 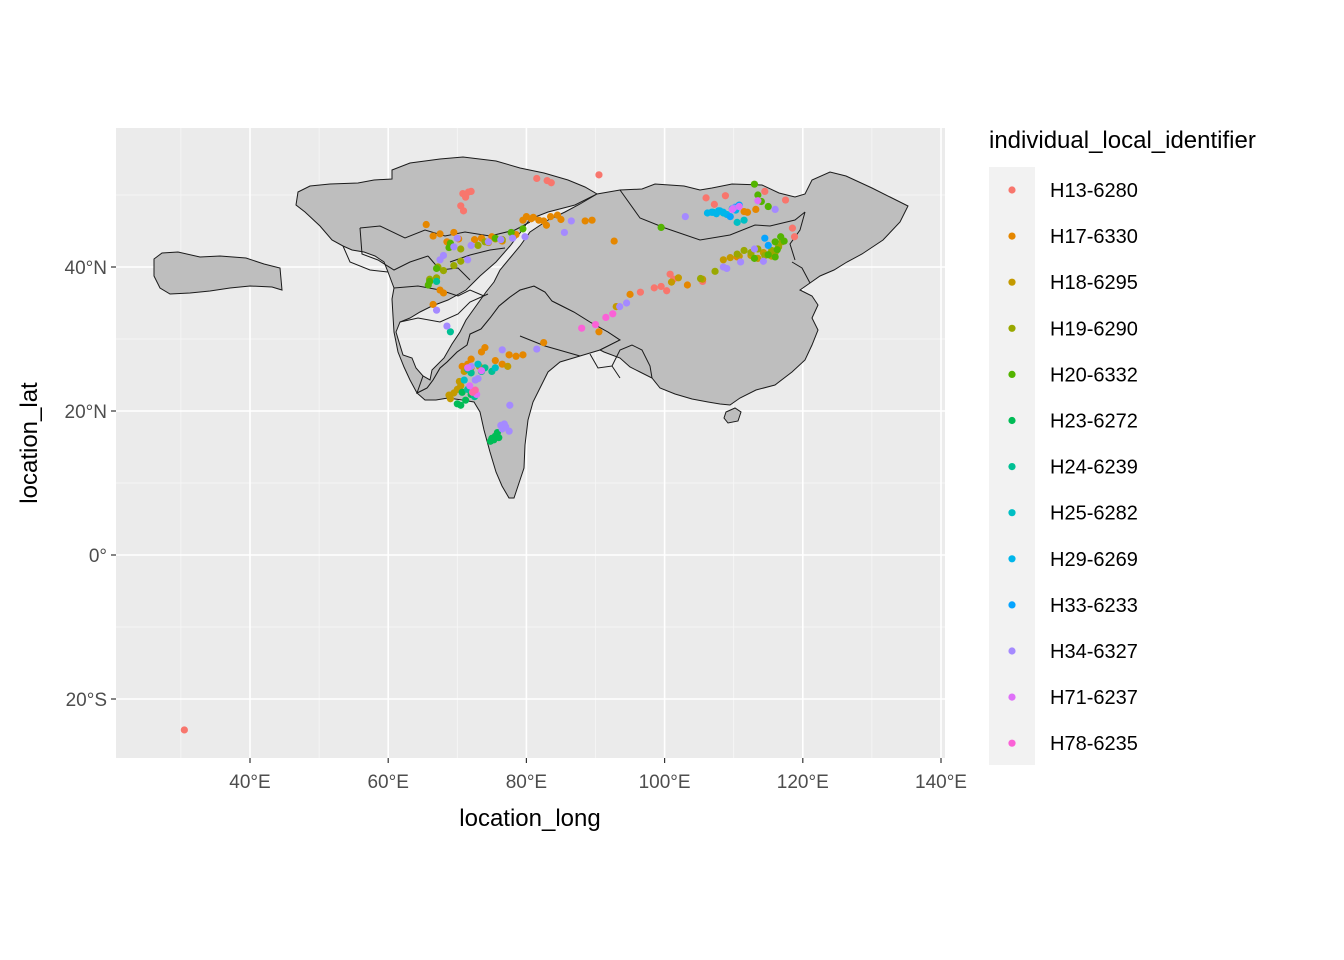 What do you see at coordinates (1094, 560) in the screenshot?
I see `legend-label: H29-6269` at bounding box center [1094, 560].